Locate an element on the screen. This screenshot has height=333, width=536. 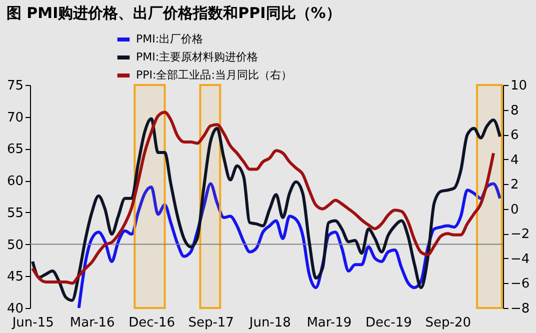
y2-tick-label: 4 is located at coordinates (514, 160).